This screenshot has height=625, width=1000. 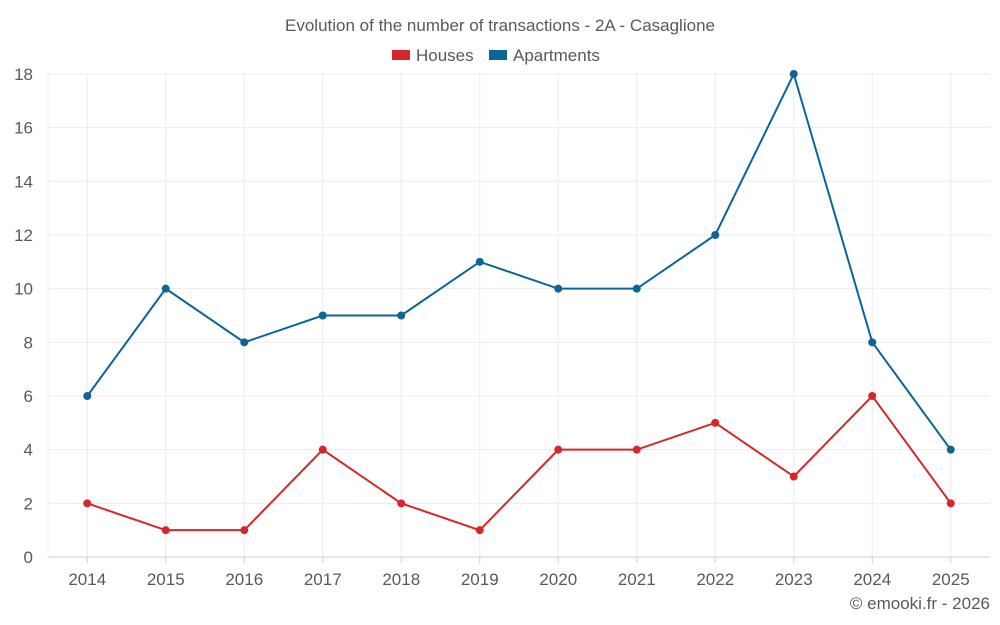 What do you see at coordinates (872, 579) in the screenshot?
I see `x-tick-label: 2024` at bounding box center [872, 579].